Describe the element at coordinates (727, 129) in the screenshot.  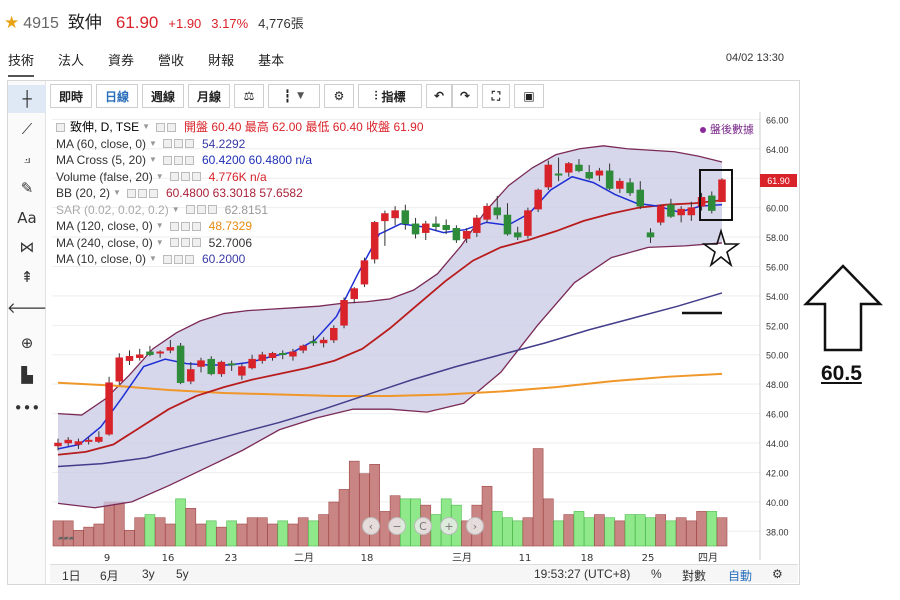
I see `after-market-data-link: 盤後數據` at that location.